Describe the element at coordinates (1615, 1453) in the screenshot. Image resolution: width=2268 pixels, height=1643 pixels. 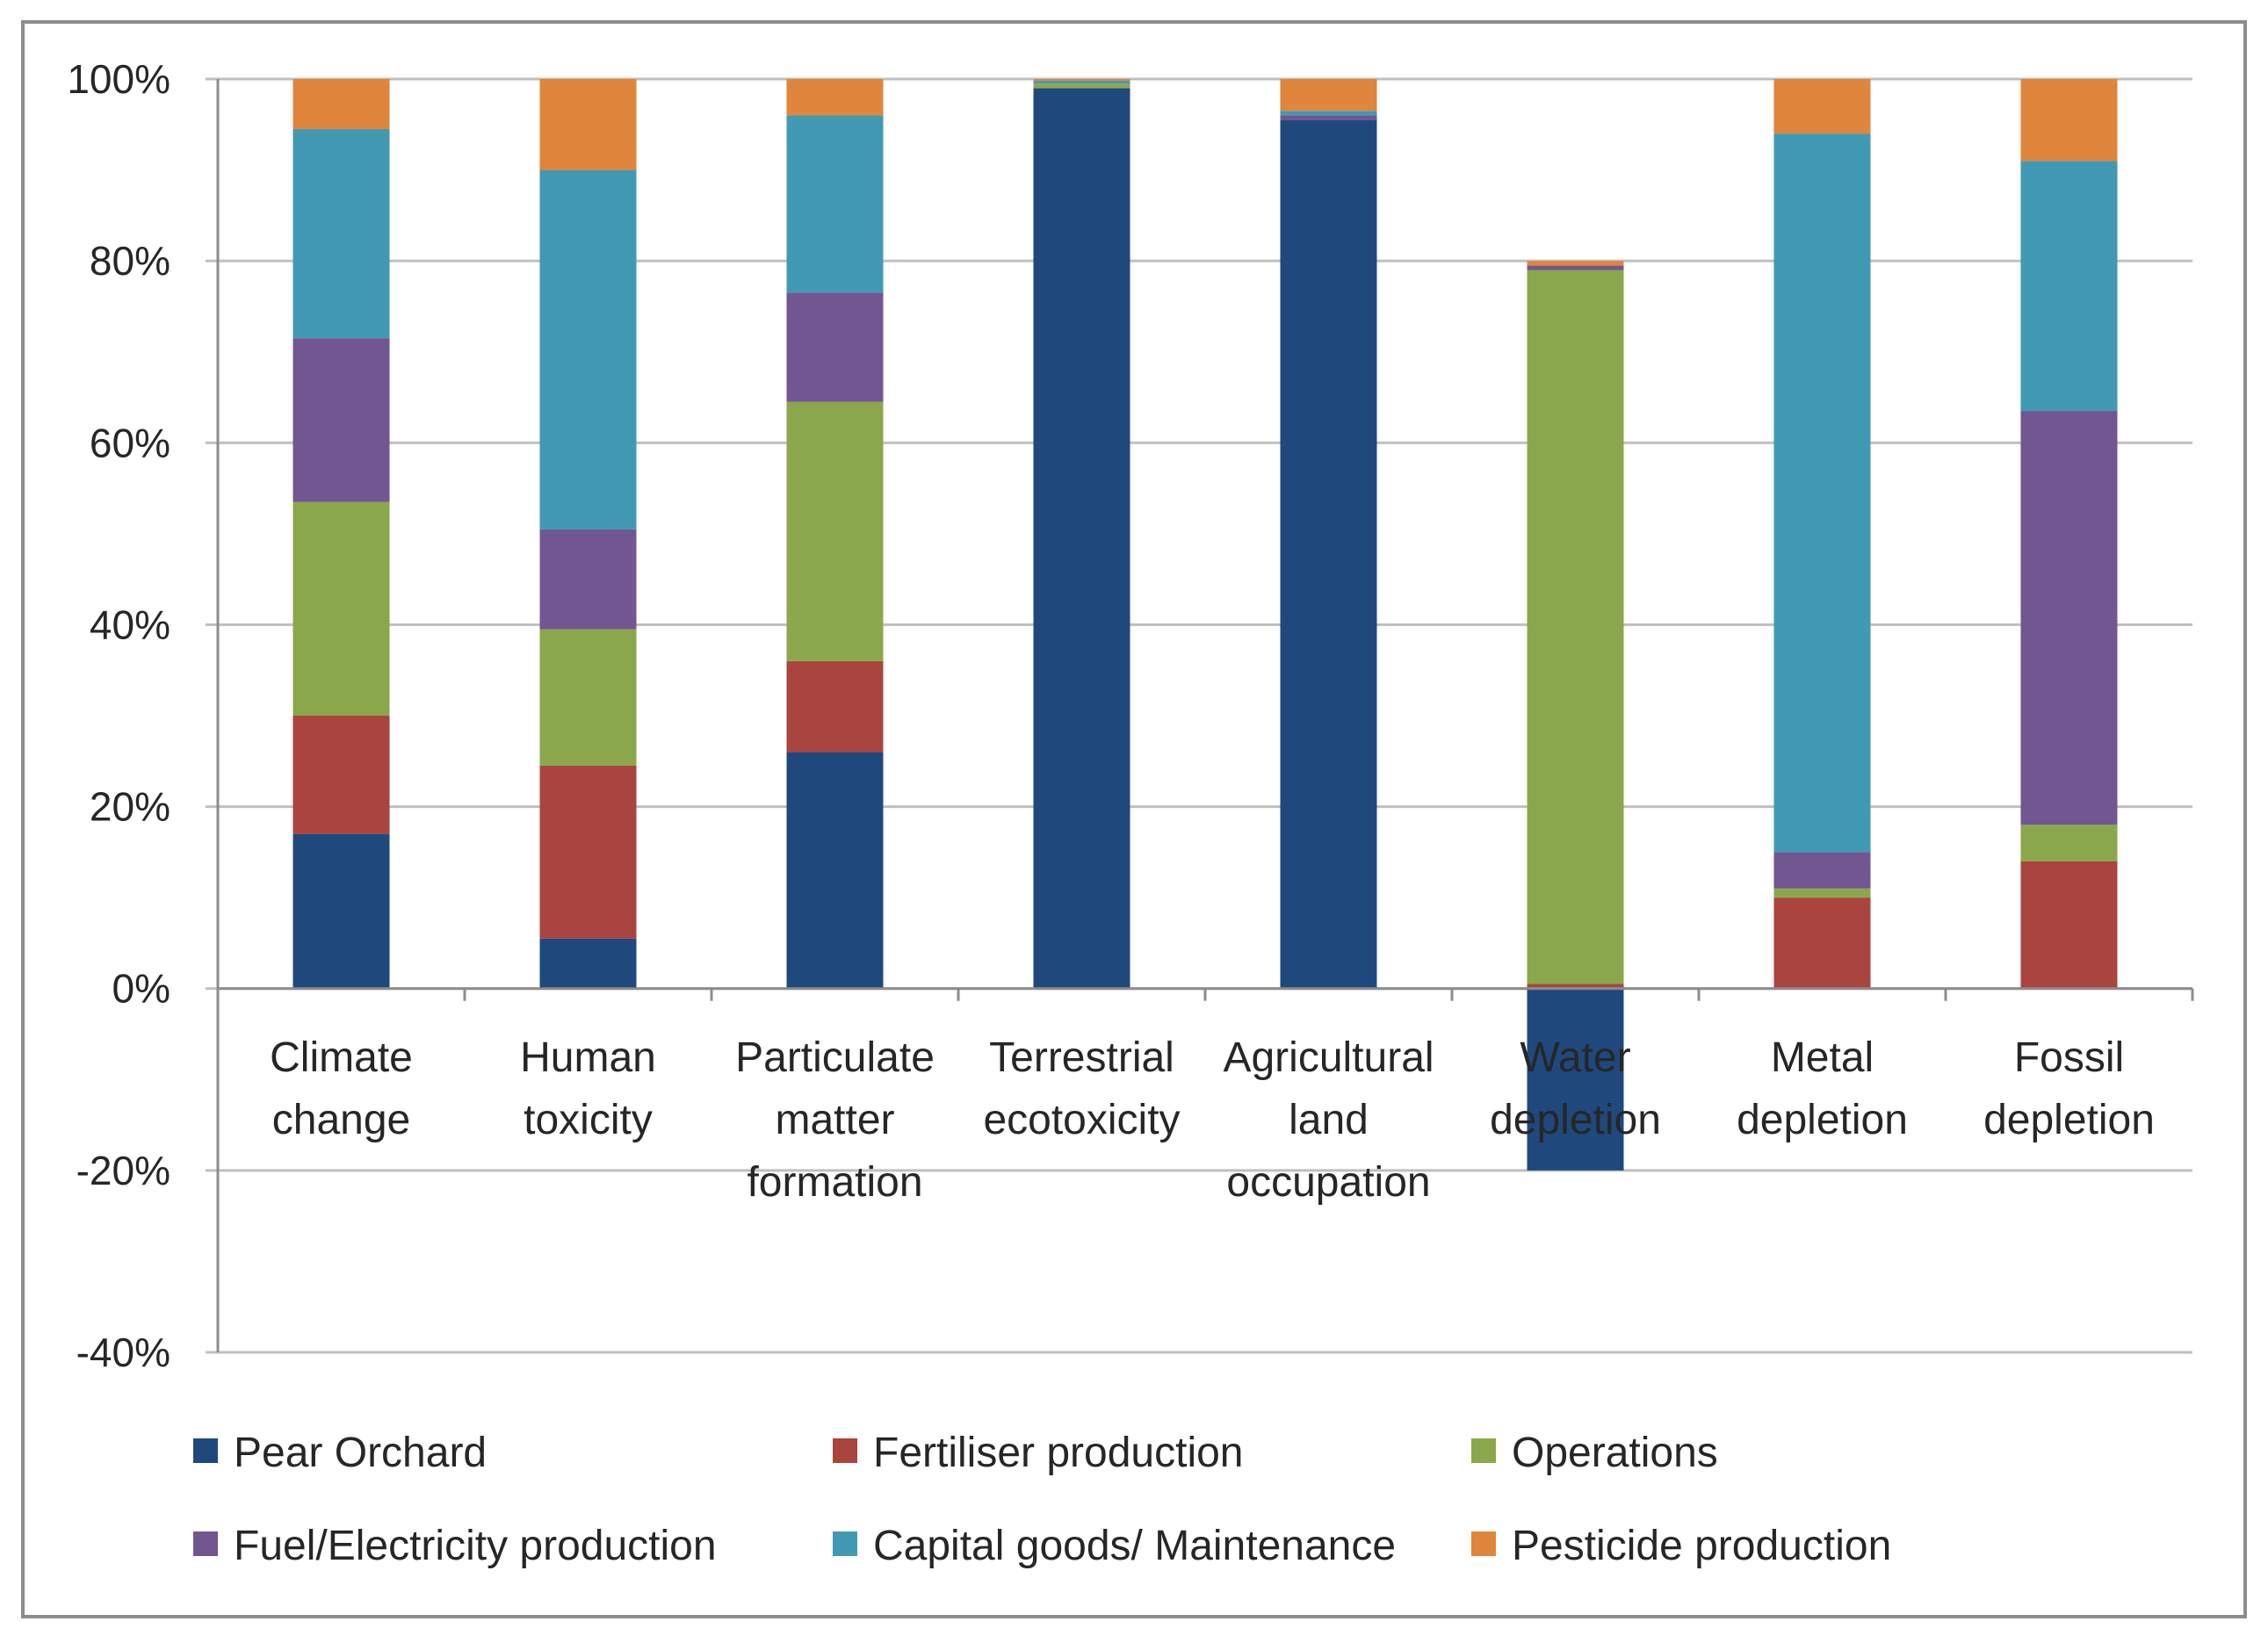
I see `legend-label: Operations` at that location.